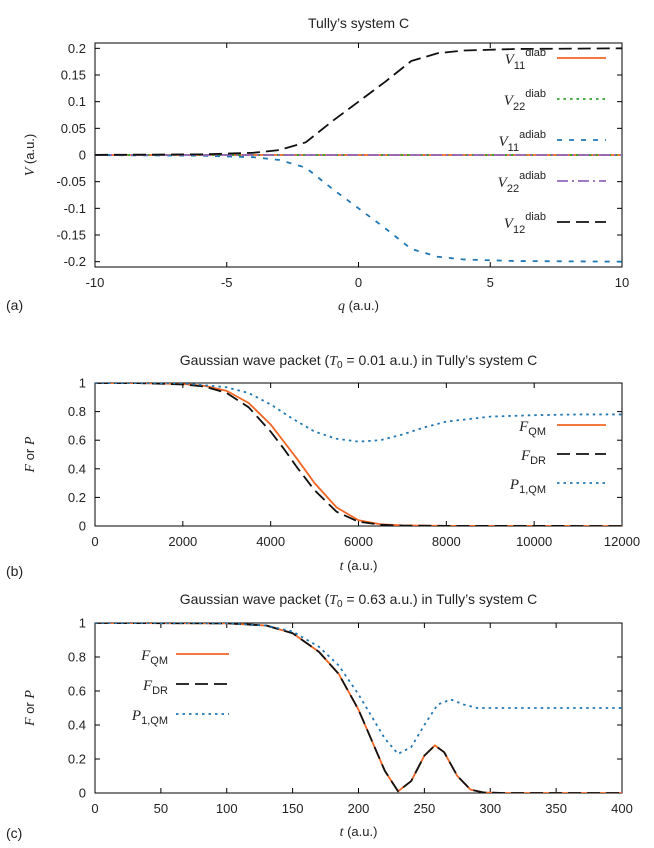 Image resolution: width=654 pixels, height=848 pixels. Describe the element at coordinates (534, 541) in the screenshot. I see `x-tick-label: 10000` at that location.